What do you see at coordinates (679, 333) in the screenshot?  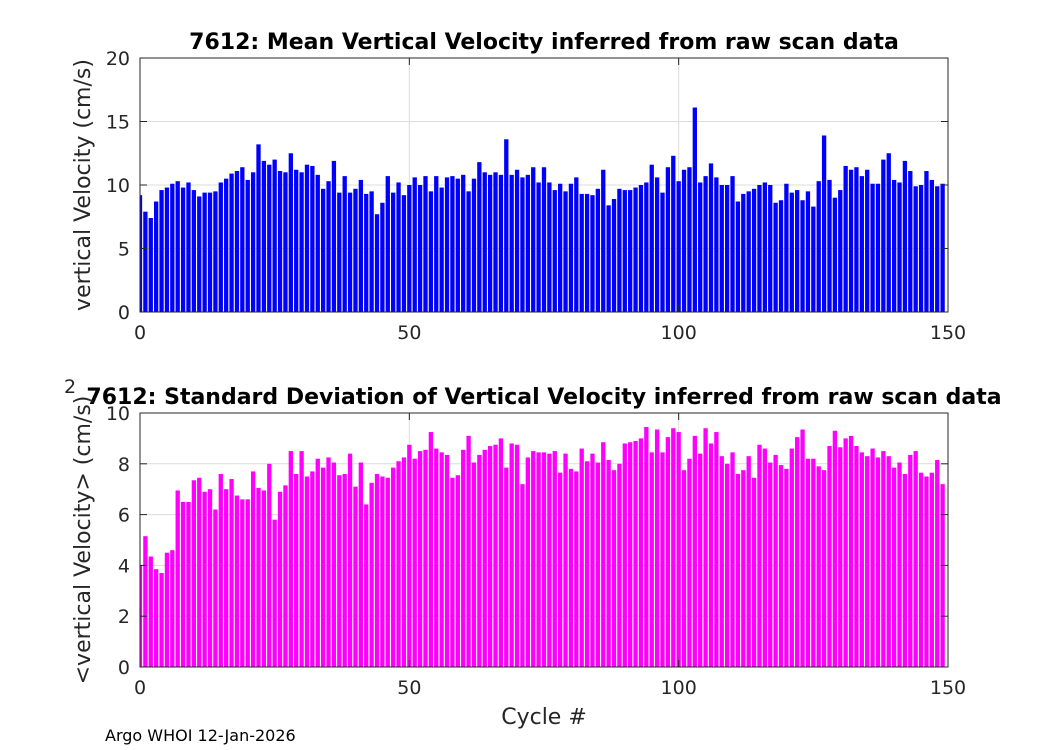 I see `mean-velocity-xtick-label: 100` at bounding box center [679, 333].